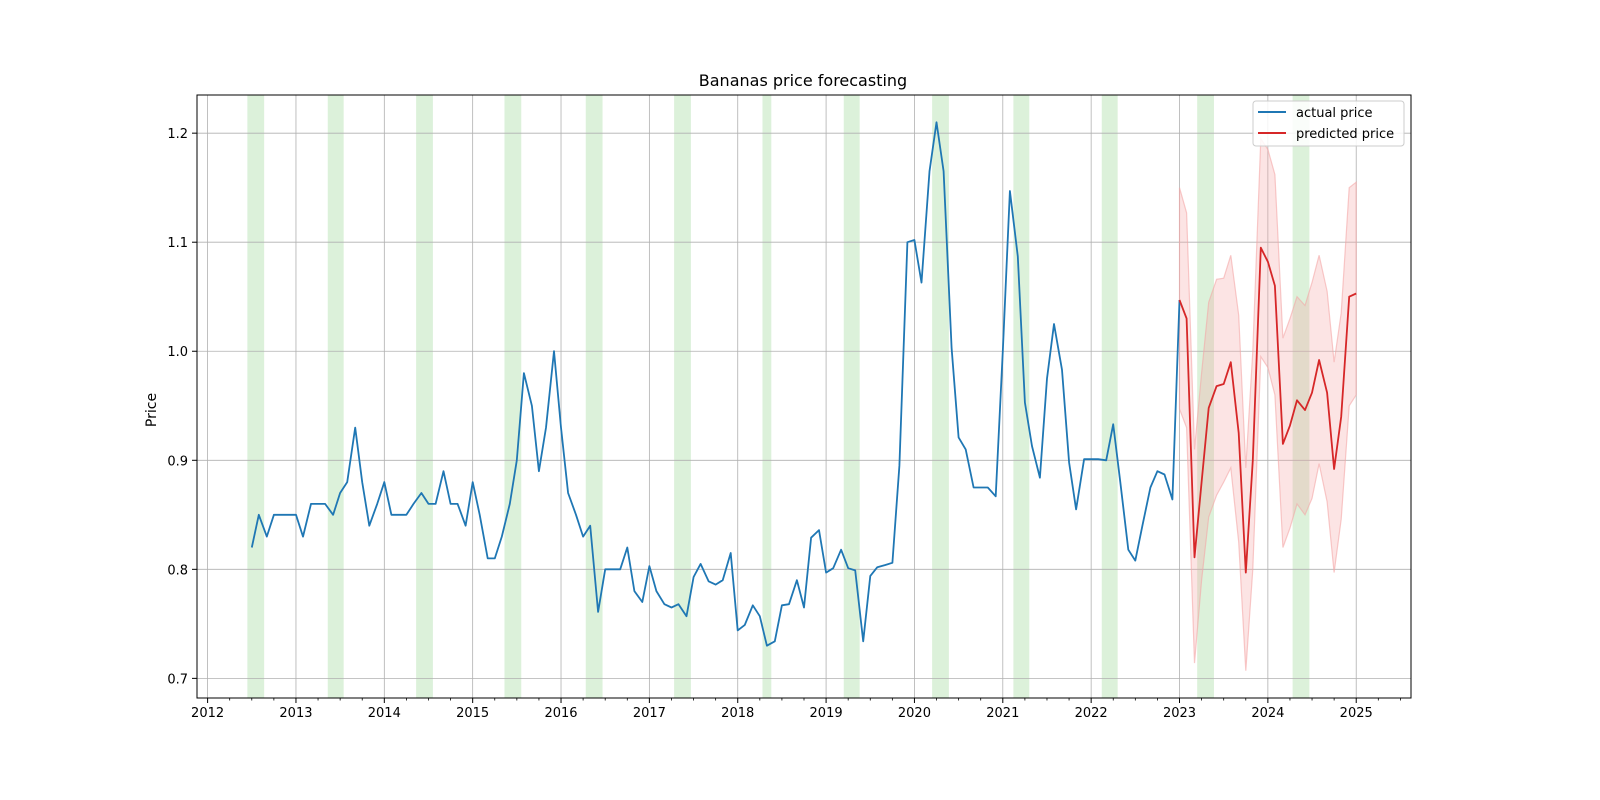  What do you see at coordinates (177, 134) in the screenshot?
I see `y-tick-label: 1.2` at bounding box center [177, 134].